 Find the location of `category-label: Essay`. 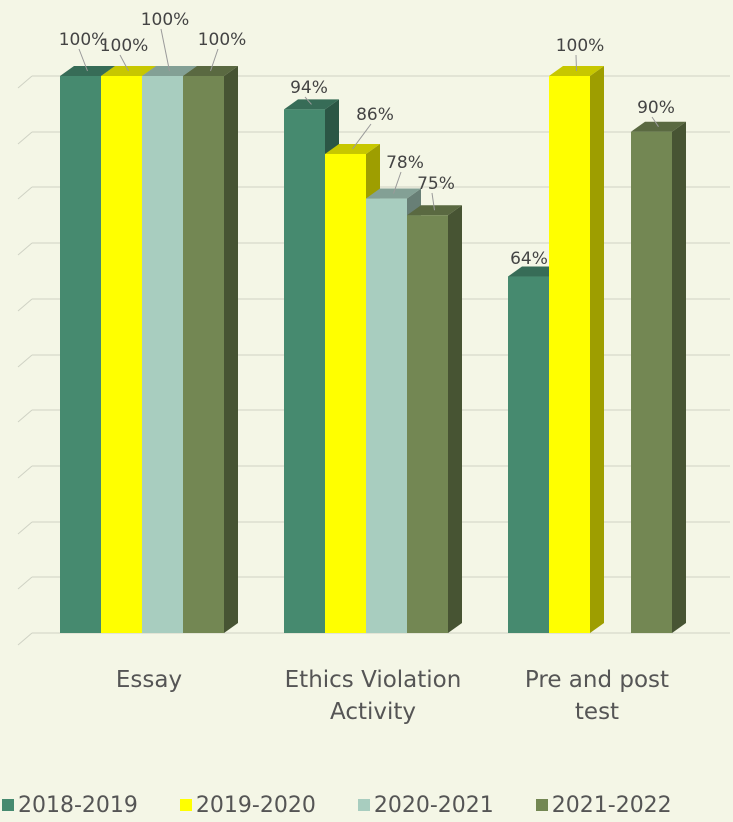

category-label: Essay is located at coordinates (149, 680).